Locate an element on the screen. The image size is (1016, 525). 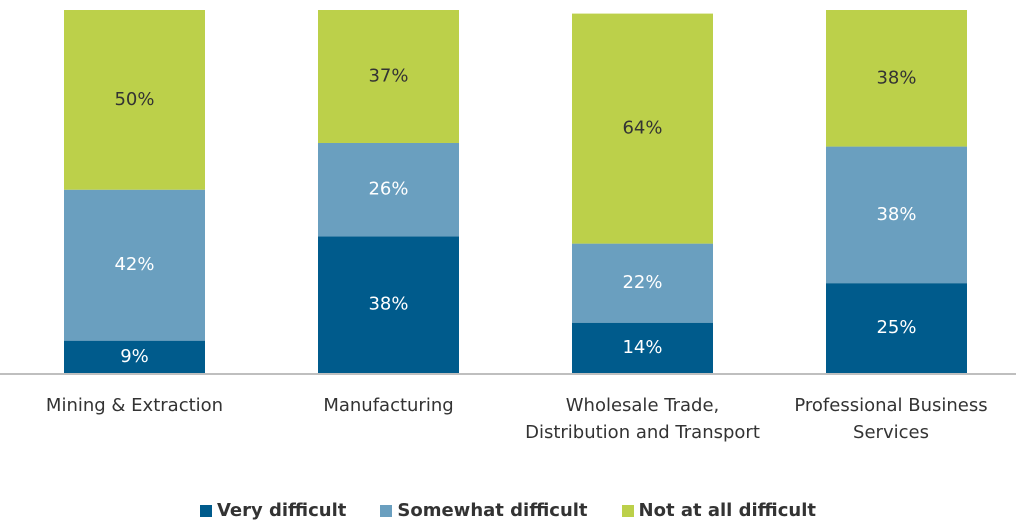
legend-label: Somewhat difficult is located at coordinates (492, 510).